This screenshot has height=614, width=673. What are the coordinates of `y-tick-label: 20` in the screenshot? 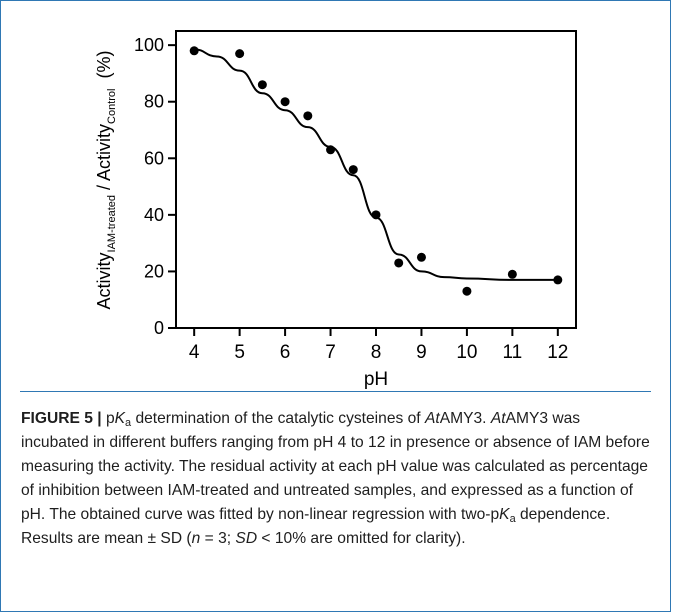 It's located at (154, 271).